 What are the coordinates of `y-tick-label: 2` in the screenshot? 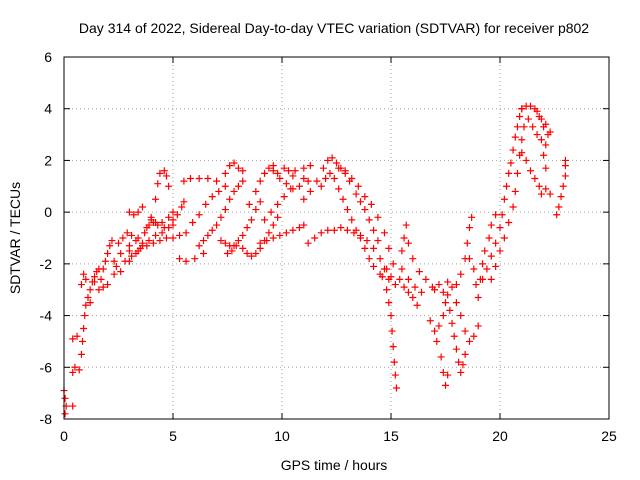 It's located at (48, 160).